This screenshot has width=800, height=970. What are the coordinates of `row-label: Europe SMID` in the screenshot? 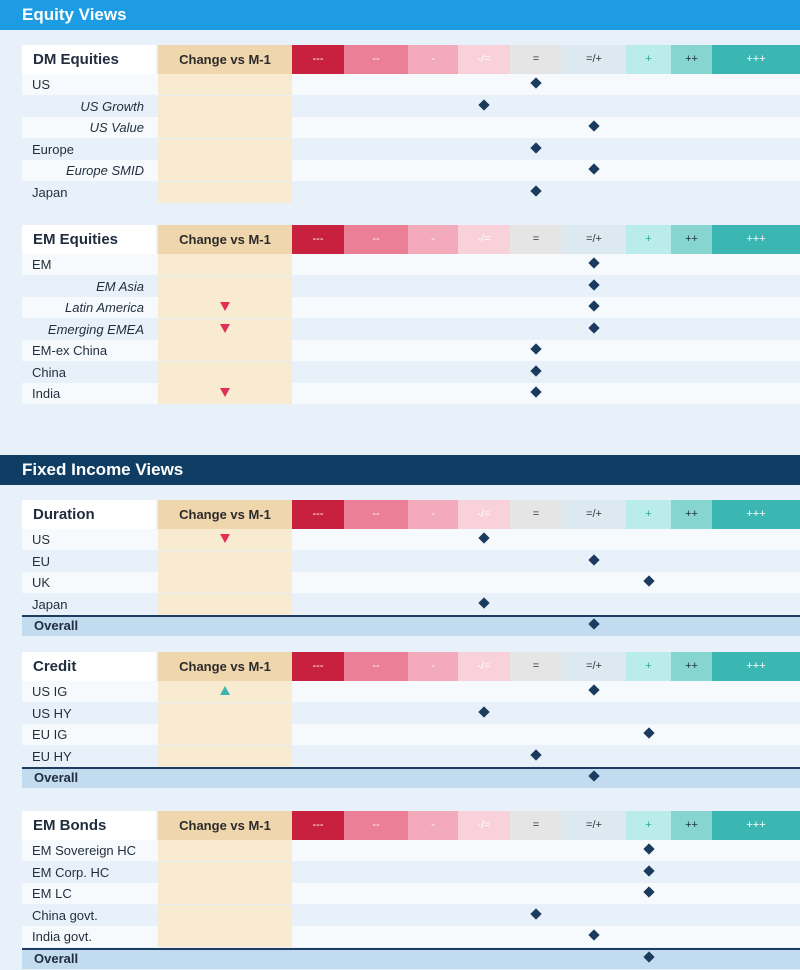 It's located at (104, 170).